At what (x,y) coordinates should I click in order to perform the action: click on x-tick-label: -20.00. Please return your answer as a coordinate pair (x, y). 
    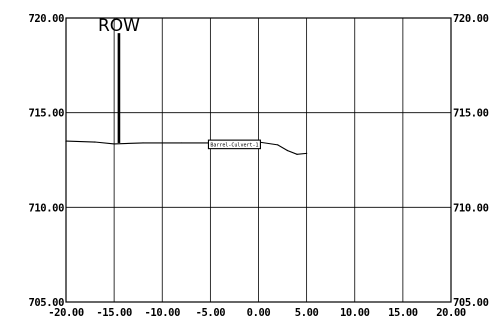
    Looking at the image, I should click on (66, 313).